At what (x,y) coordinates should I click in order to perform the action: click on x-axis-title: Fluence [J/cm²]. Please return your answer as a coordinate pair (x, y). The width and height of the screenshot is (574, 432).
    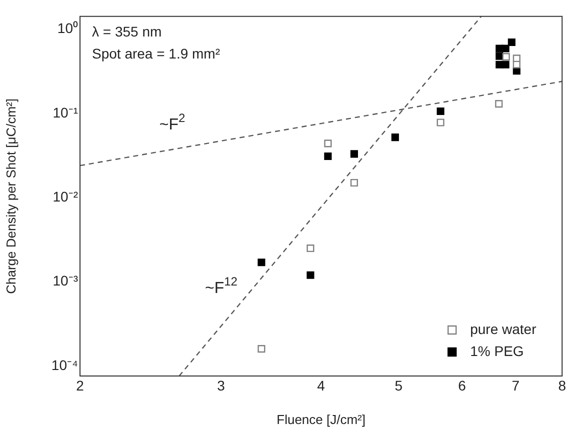
    Looking at the image, I should click on (321, 419).